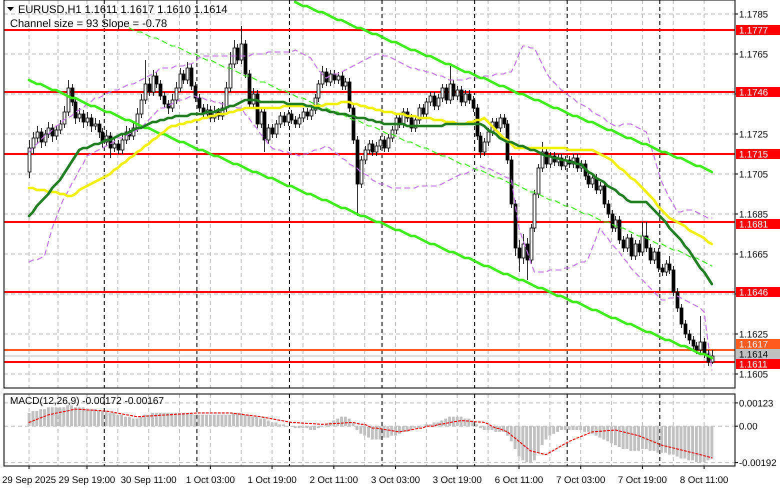 The height and width of the screenshot is (489, 781). Describe the element at coordinates (753, 54) in the screenshot. I see `y-tick-label: 1.1765` at that location.